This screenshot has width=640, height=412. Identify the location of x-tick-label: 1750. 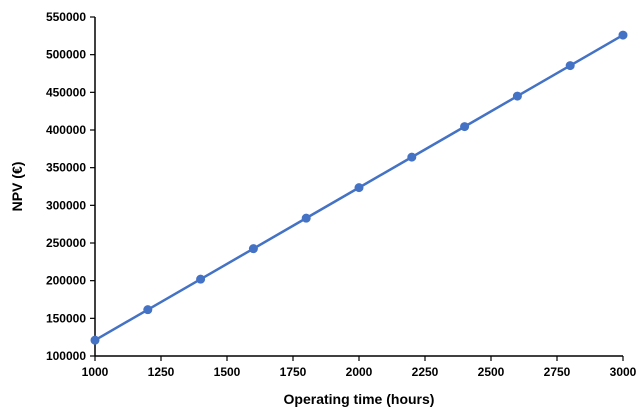
(293, 372).